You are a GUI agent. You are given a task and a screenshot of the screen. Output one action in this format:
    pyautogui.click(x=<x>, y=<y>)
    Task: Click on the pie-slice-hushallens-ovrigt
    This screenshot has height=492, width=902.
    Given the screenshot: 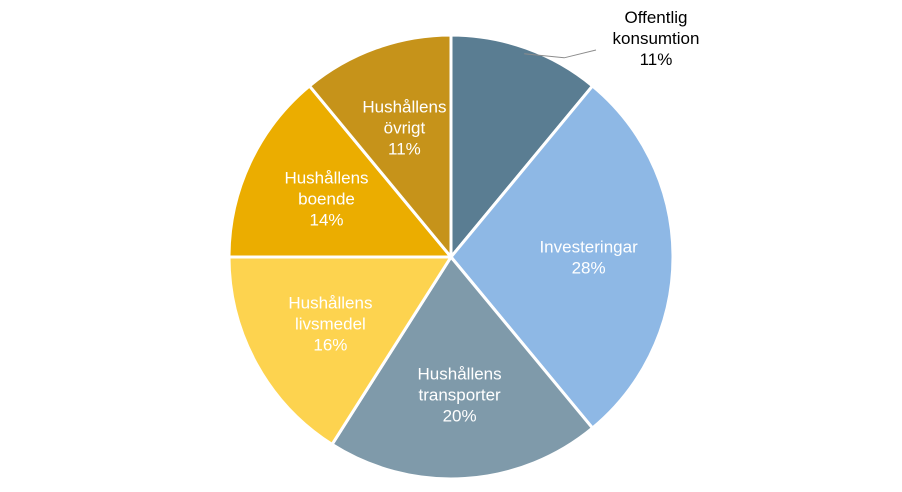 What is the action you would take?
    pyautogui.click(x=380, y=147)
    